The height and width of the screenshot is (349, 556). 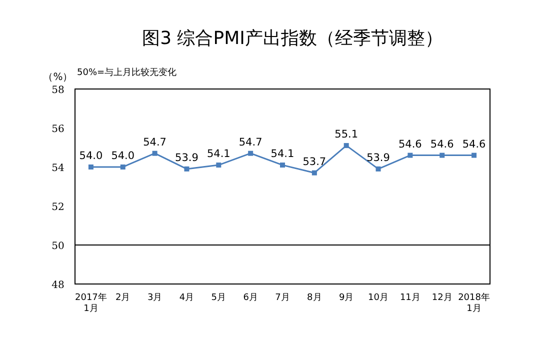 What do you see at coordinates (127, 72) in the screenshot?
I see `text: 50%=与上月比较无变化` at bounding box center [127, 72].